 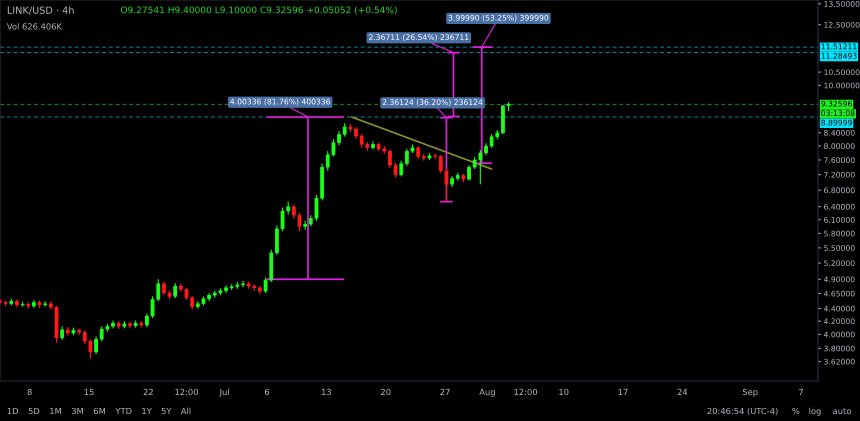 I want to click on x-tick-label: Sep, so click(x=750, y=392).